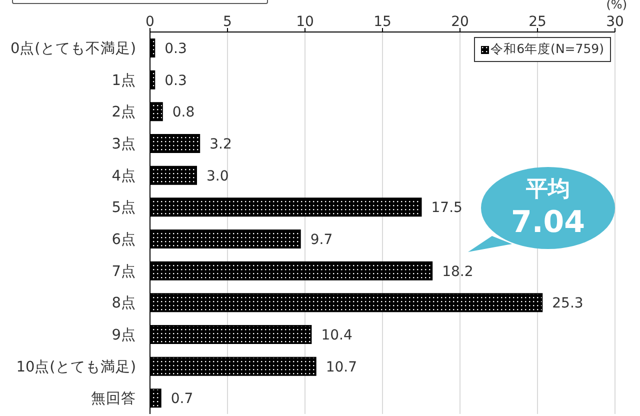 The image size is (640, 416). Describe the element at coordinates (73, 49) in the screenshot. I see `y-tick-label: 0点(とても不満足)` at that location.